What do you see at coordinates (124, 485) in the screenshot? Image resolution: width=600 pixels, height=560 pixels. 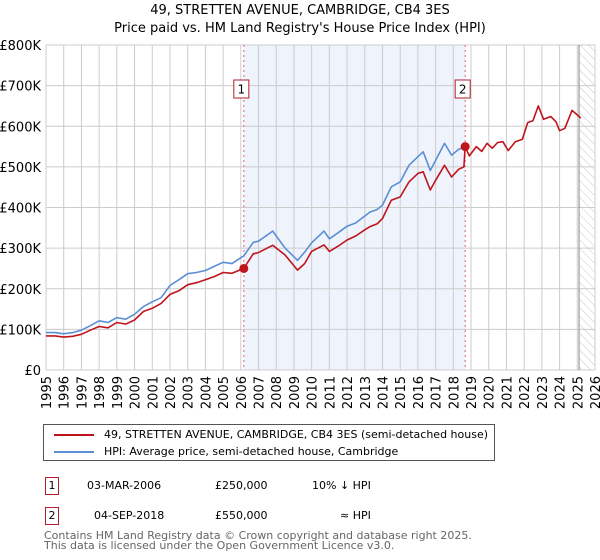 I see `transaction-date: 03-MAR-2006` at bounding box center [124, 485].